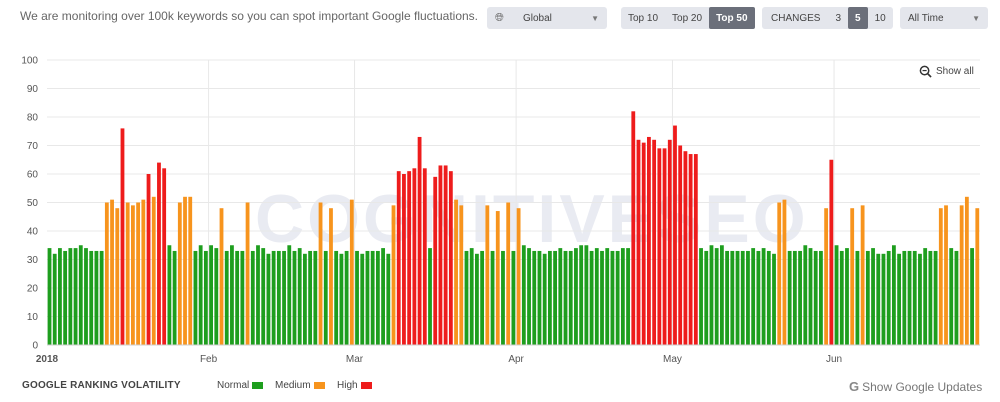  Describe the element at coordinates (926, 18) in the screenshot. I see `period-value: All Time` at that location.